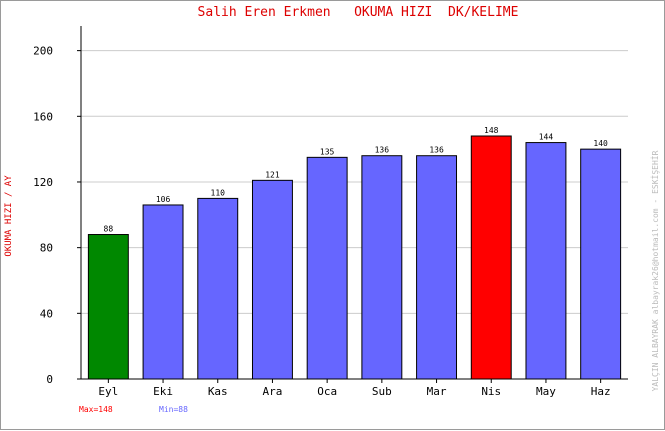 This screenshot has height=431, width=665. What do you see at coordinates (273, 391) in the screenshot?
I see `x-tick-label: Ara` at bounding box center [273, 391].